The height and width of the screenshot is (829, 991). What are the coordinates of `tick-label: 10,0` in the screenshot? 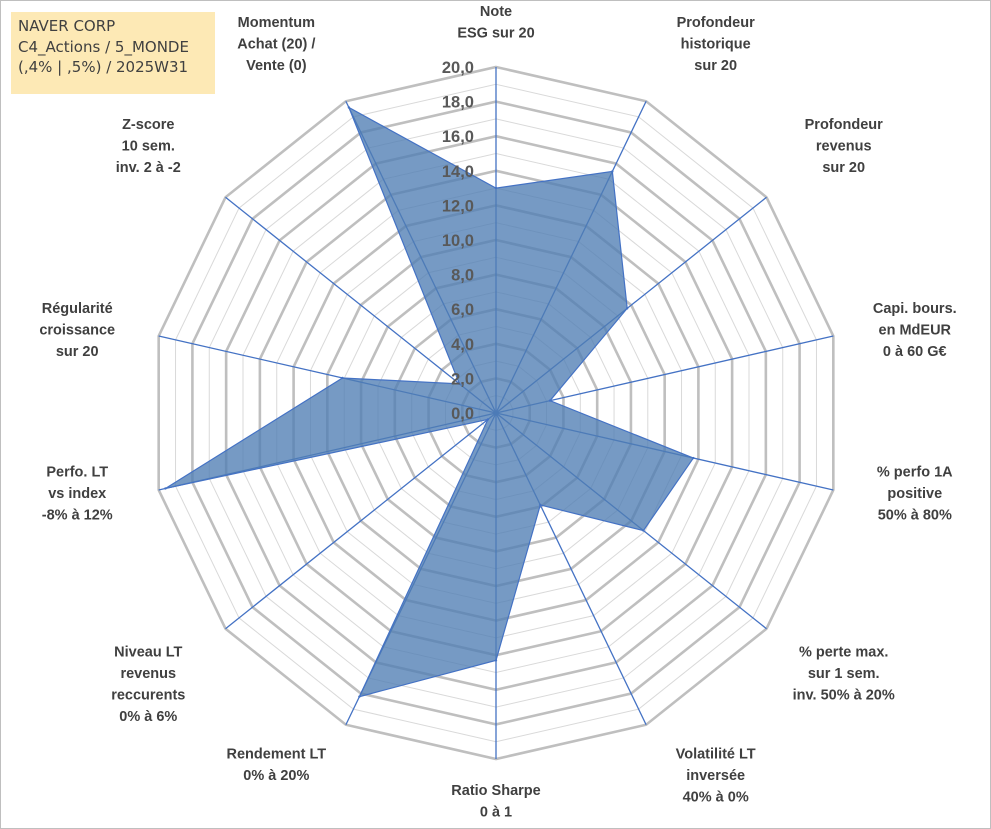 It's located at (458, 241).